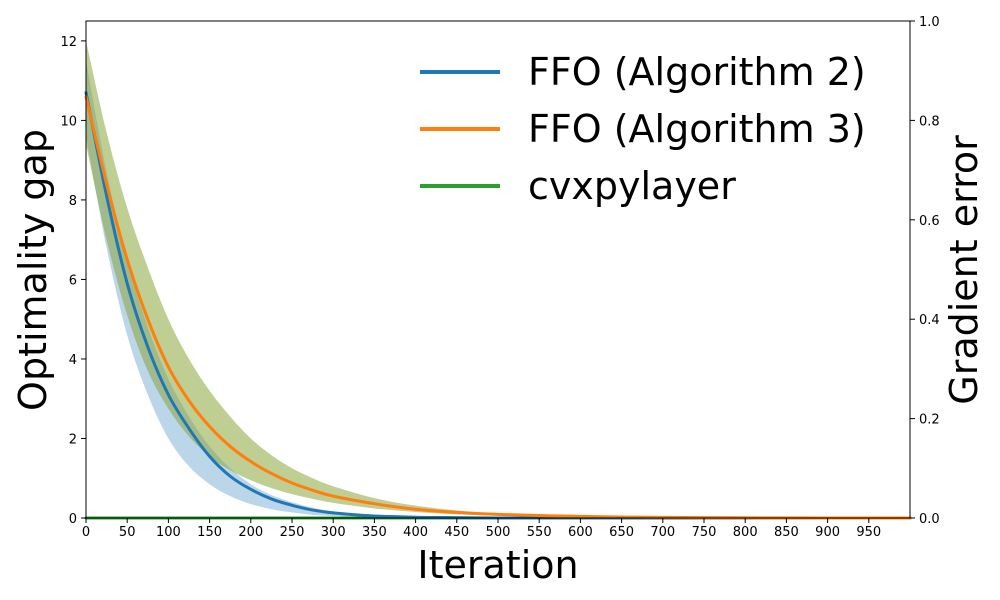  What do you see at coordinates (73, 360) in the screenshot?
I see `y-tick-label: 4` at bounding box center [73, 360].